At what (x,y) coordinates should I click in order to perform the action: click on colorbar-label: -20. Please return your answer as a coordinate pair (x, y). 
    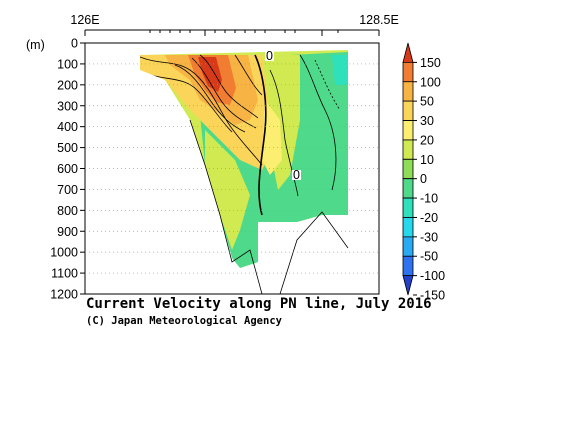
    Looking at the image, I should click on (429, 218).